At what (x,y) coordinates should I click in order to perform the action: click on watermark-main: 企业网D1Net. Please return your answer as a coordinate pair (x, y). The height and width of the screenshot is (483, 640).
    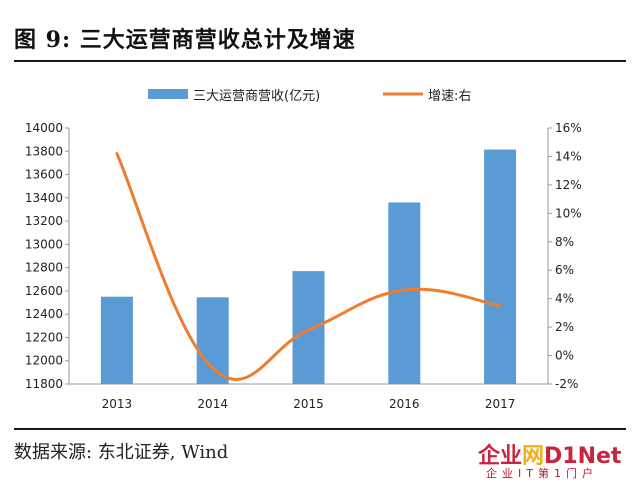
    Looking at the image, I should click on (550, 456).